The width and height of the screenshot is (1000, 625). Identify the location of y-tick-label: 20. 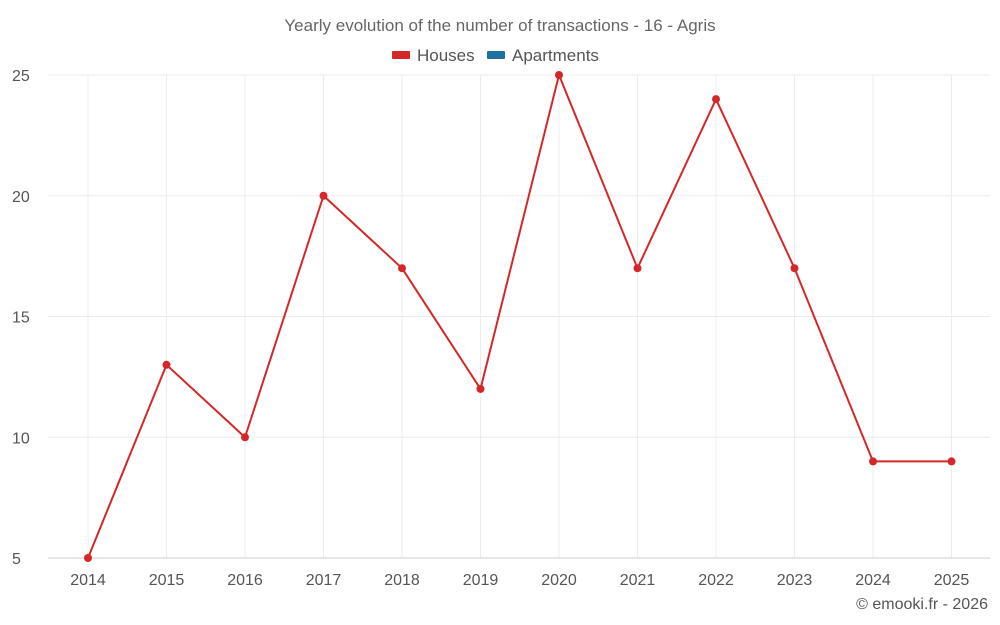
(21, 197).